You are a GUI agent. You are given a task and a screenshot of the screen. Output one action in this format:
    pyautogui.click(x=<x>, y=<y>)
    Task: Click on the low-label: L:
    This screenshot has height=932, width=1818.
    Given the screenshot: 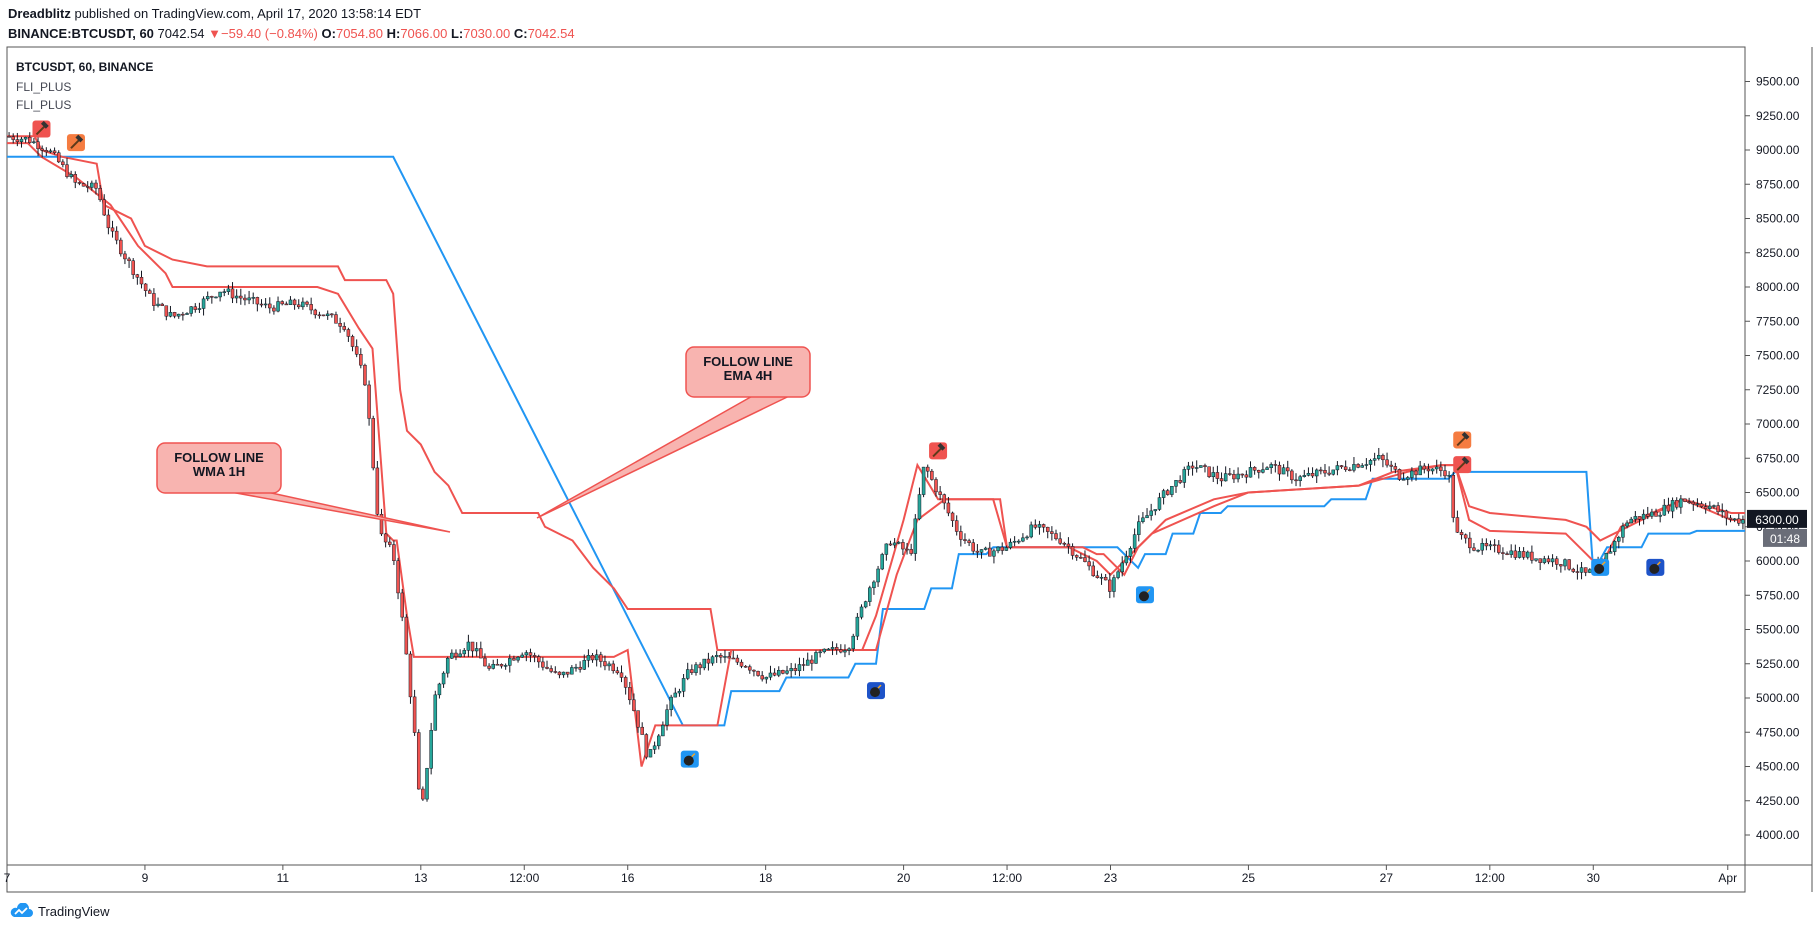 What is the action you would take?
    pyautogui.click(x=457, y=33)
    